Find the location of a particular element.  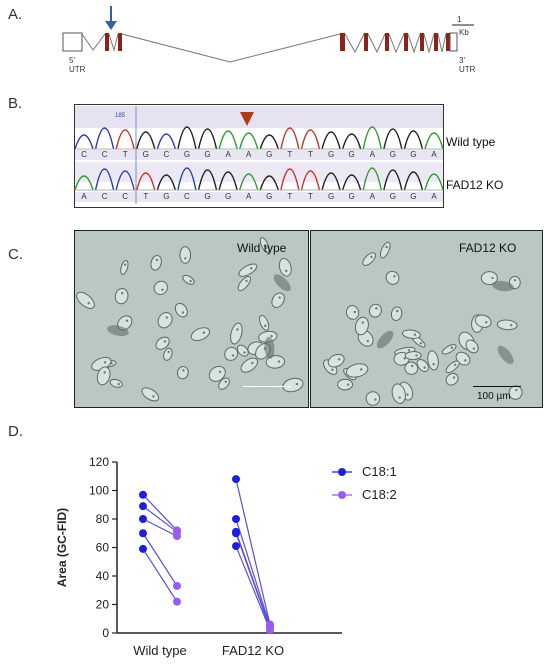

y-tick-label: 60 is located at coordinates (103, 548).